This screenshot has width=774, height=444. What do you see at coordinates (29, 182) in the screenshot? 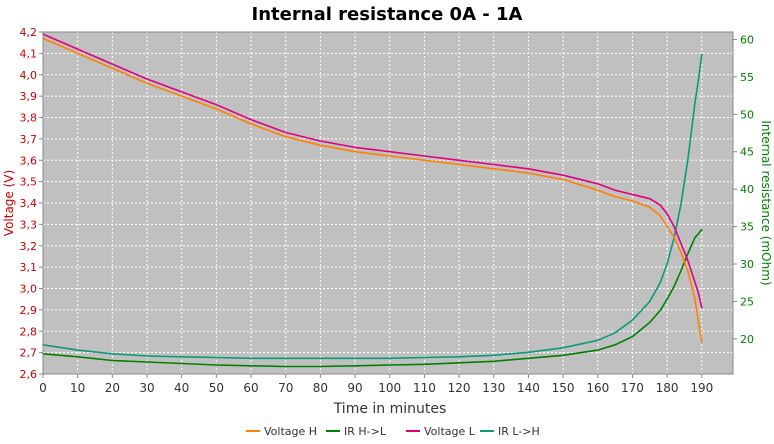
I see `y-left-tick-label: 3,5` at bounding box center [29, 182].